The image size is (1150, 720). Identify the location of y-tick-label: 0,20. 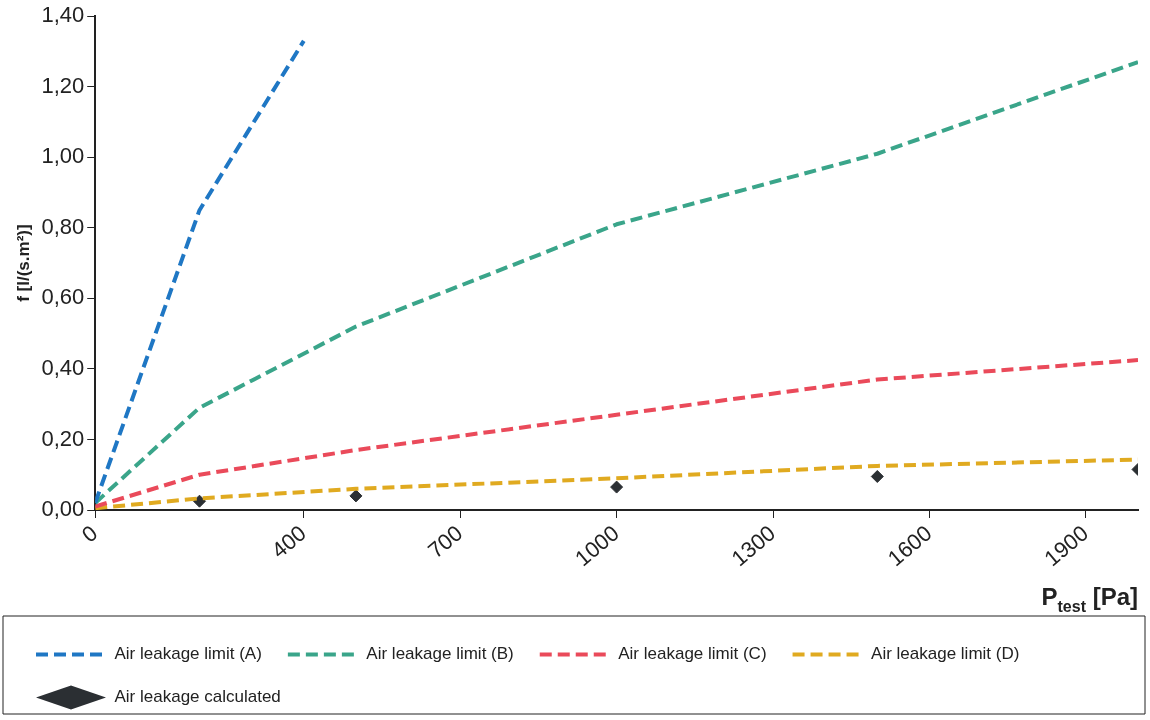
(63, 438).